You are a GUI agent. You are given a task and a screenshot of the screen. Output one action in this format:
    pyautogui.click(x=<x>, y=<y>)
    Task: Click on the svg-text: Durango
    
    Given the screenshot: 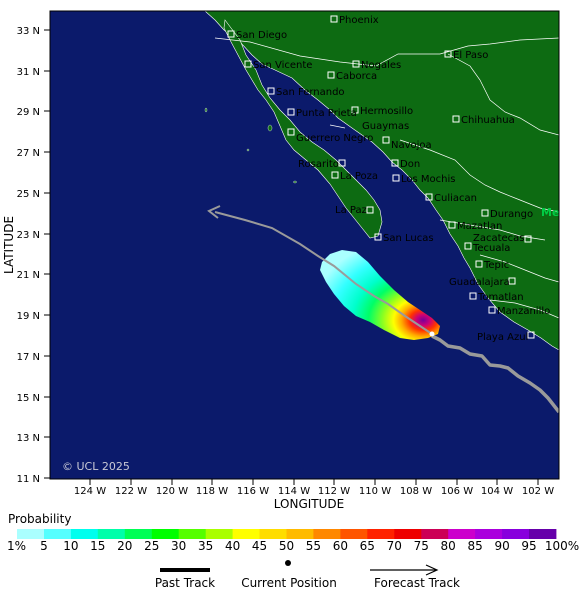 What is the action you would take?
    pyautogui.click(x=511, y=214)
    